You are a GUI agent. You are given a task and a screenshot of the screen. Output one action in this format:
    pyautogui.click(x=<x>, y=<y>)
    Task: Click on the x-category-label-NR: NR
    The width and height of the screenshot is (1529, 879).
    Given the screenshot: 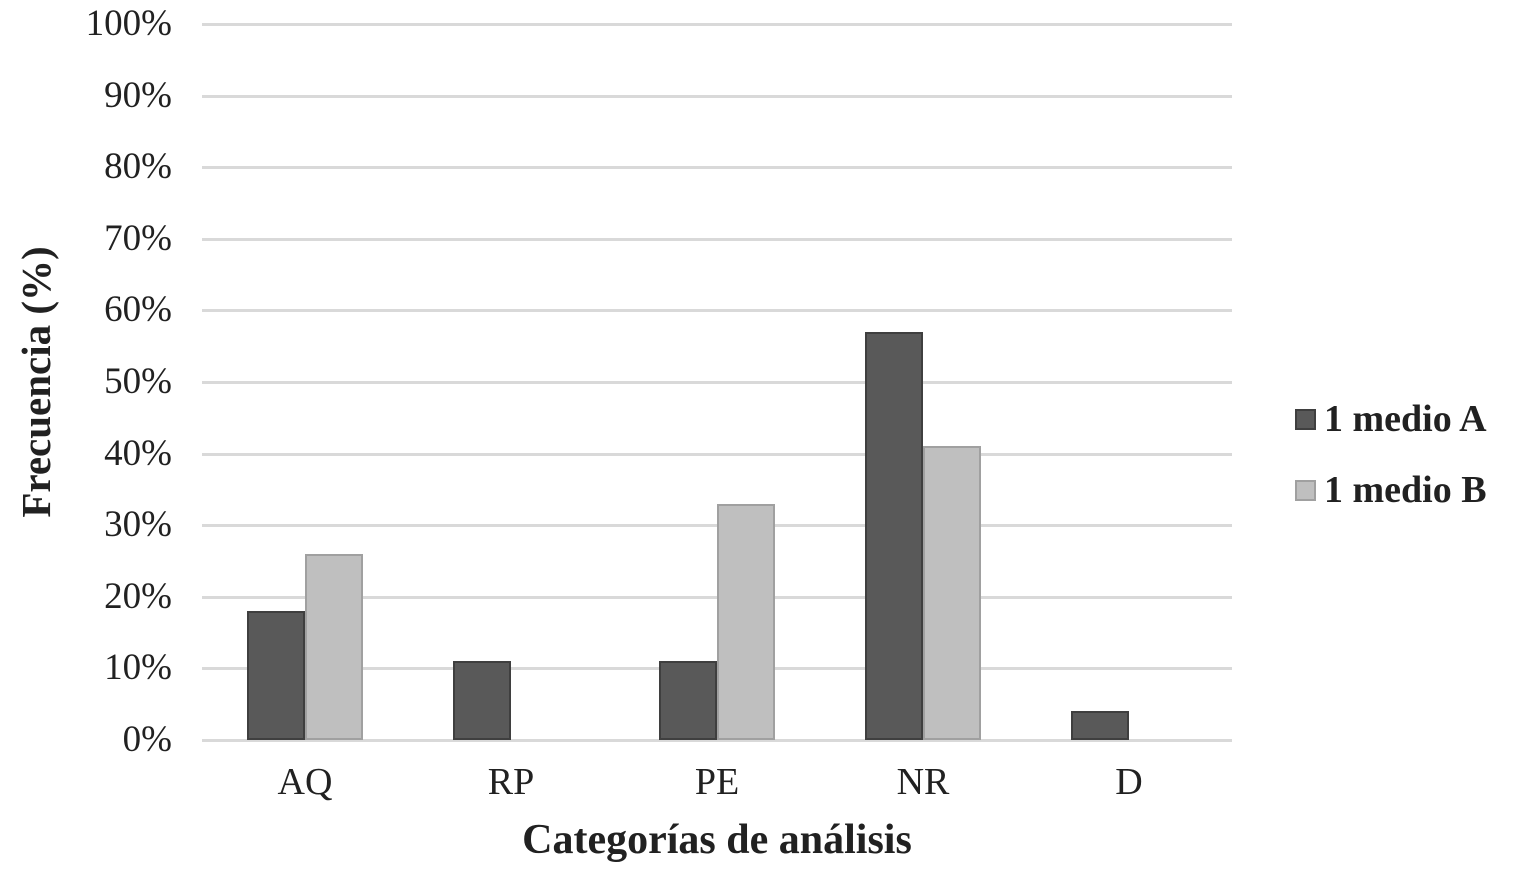 What is the action you would take?
    pyautogui.click(x=923, y=782)
    